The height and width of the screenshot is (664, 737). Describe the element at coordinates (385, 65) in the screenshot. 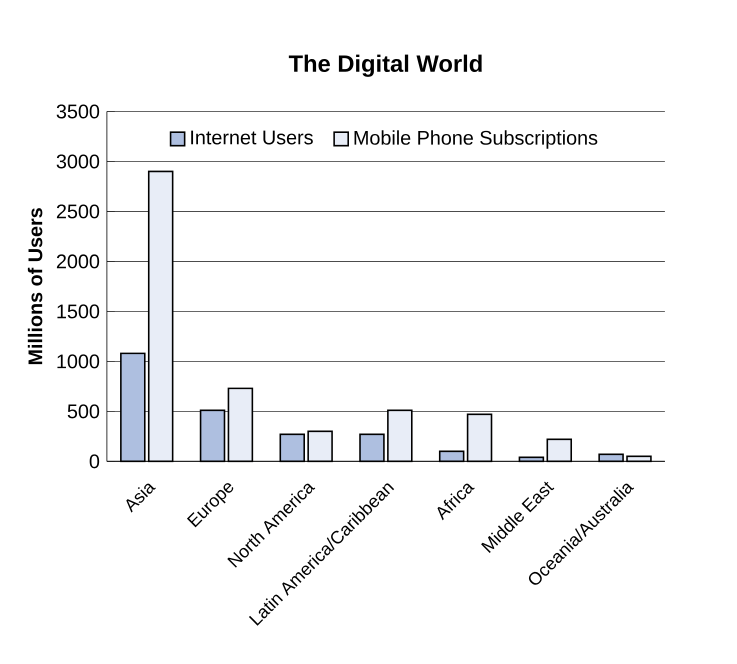

I see `chart-title: The Digital World` at that location.